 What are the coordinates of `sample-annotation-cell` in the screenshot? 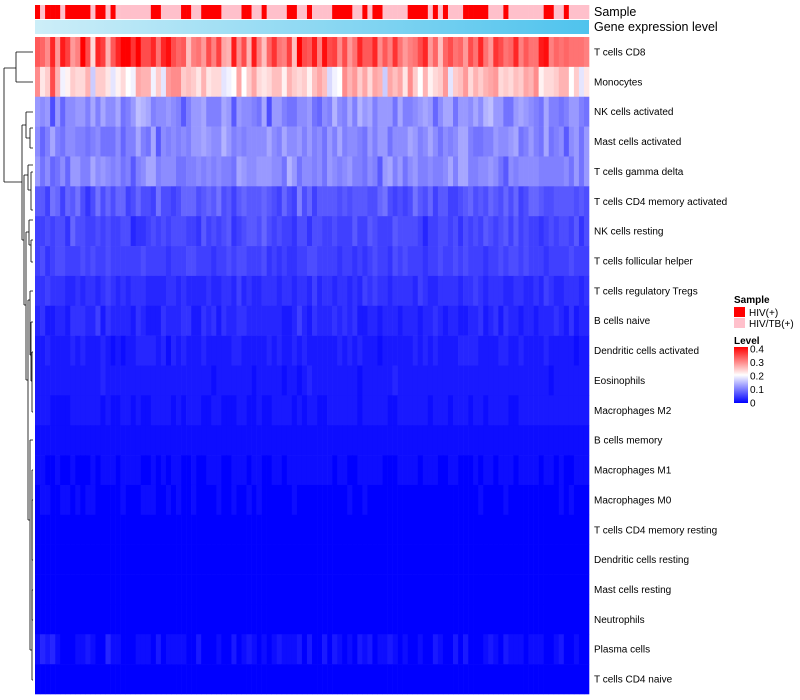 It's located at (450, 12).